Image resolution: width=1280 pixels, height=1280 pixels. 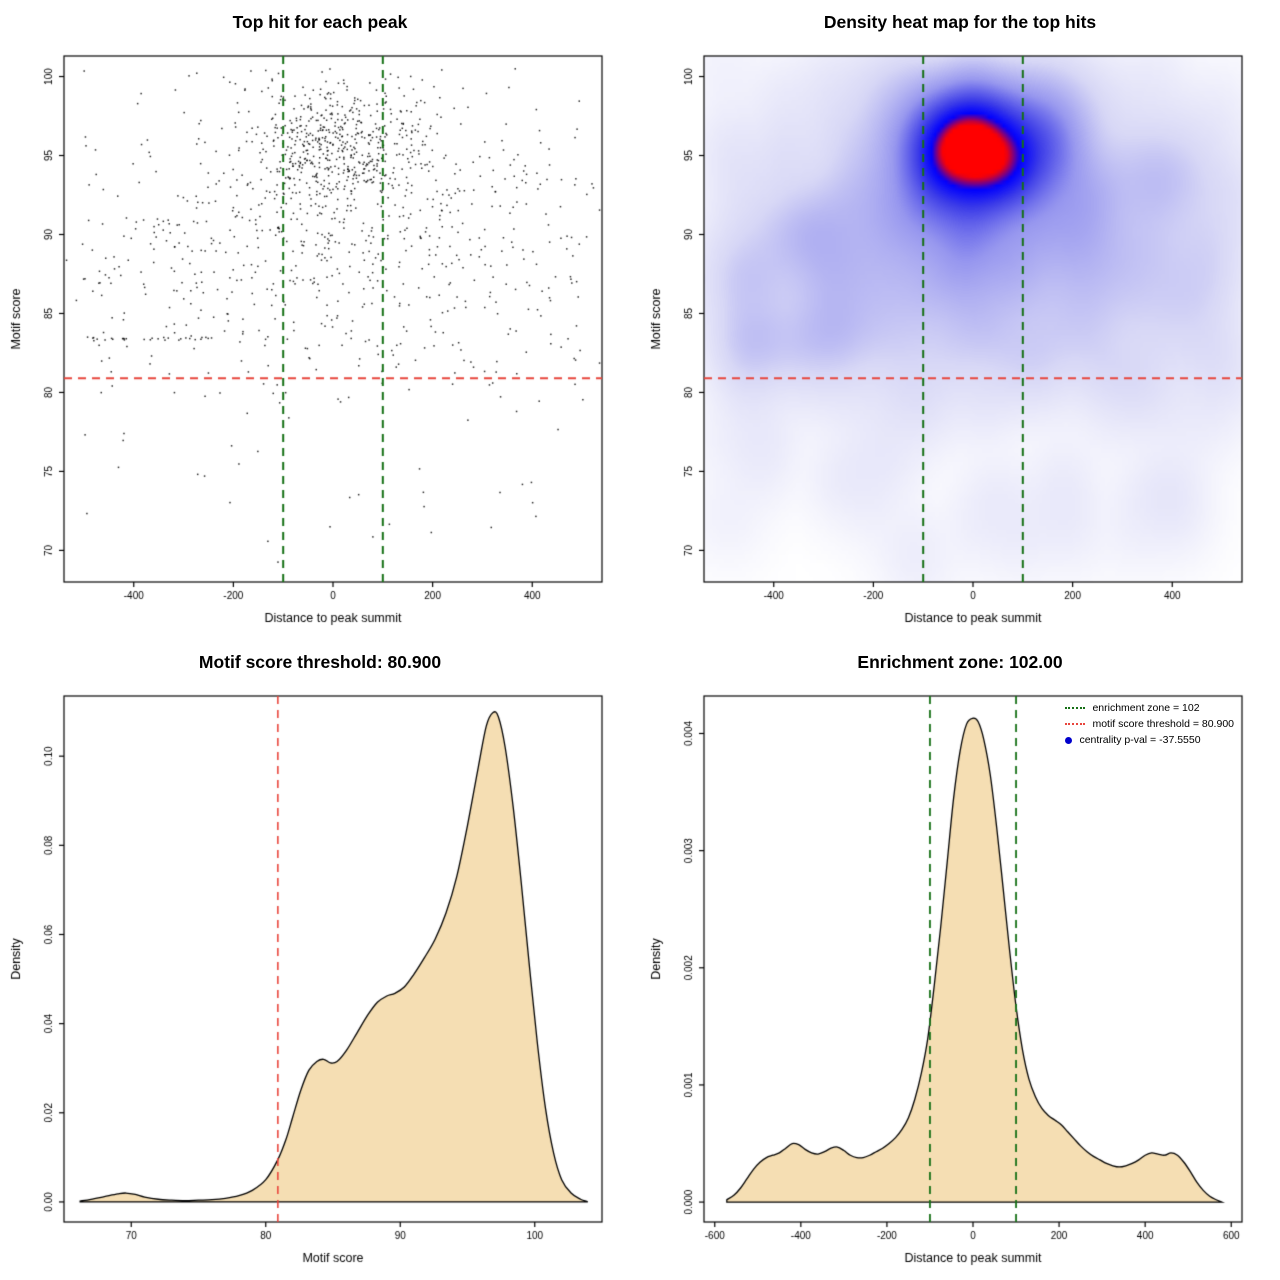 I want to click on legend-item-centrality-pval: centrality p-val = -37.5550, so click(x=1149, y=740).